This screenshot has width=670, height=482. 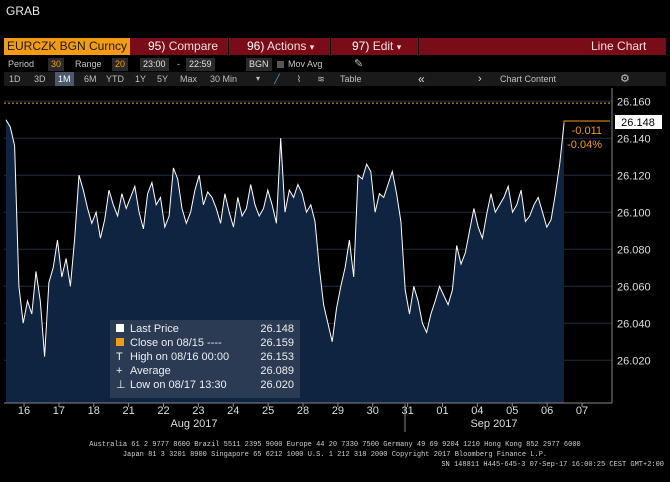 I want to click on range-5y: 5Y, so click(x=163, y=79).